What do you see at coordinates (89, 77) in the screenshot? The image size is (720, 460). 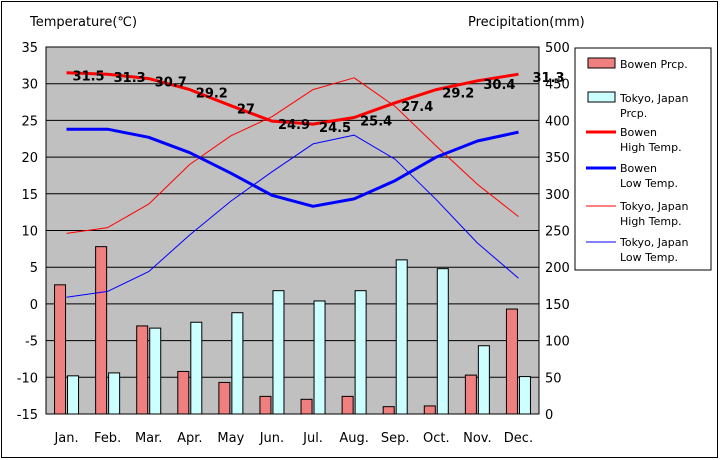 I see `data-label: 31.5` at bounding box center [89, 77].